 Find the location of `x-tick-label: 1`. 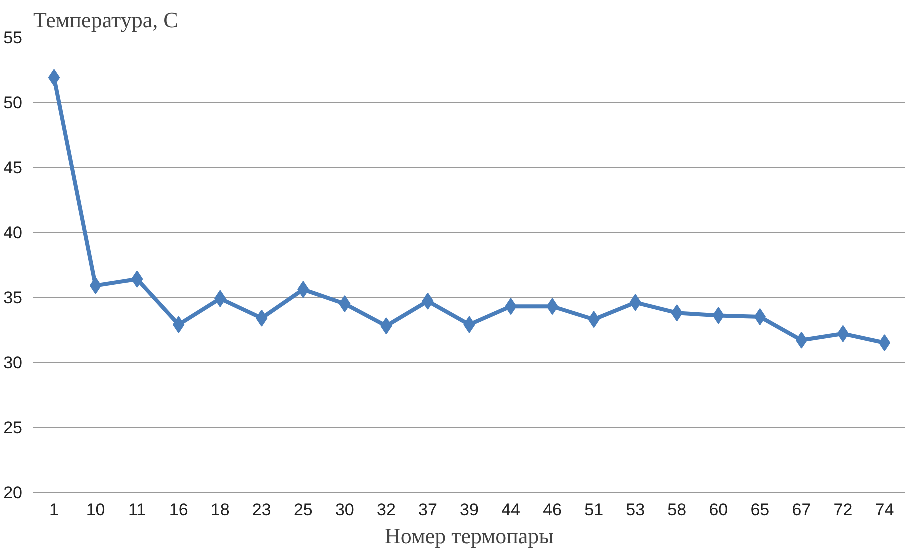

x-tick-label: 1 is located at coordinates (55, 510).